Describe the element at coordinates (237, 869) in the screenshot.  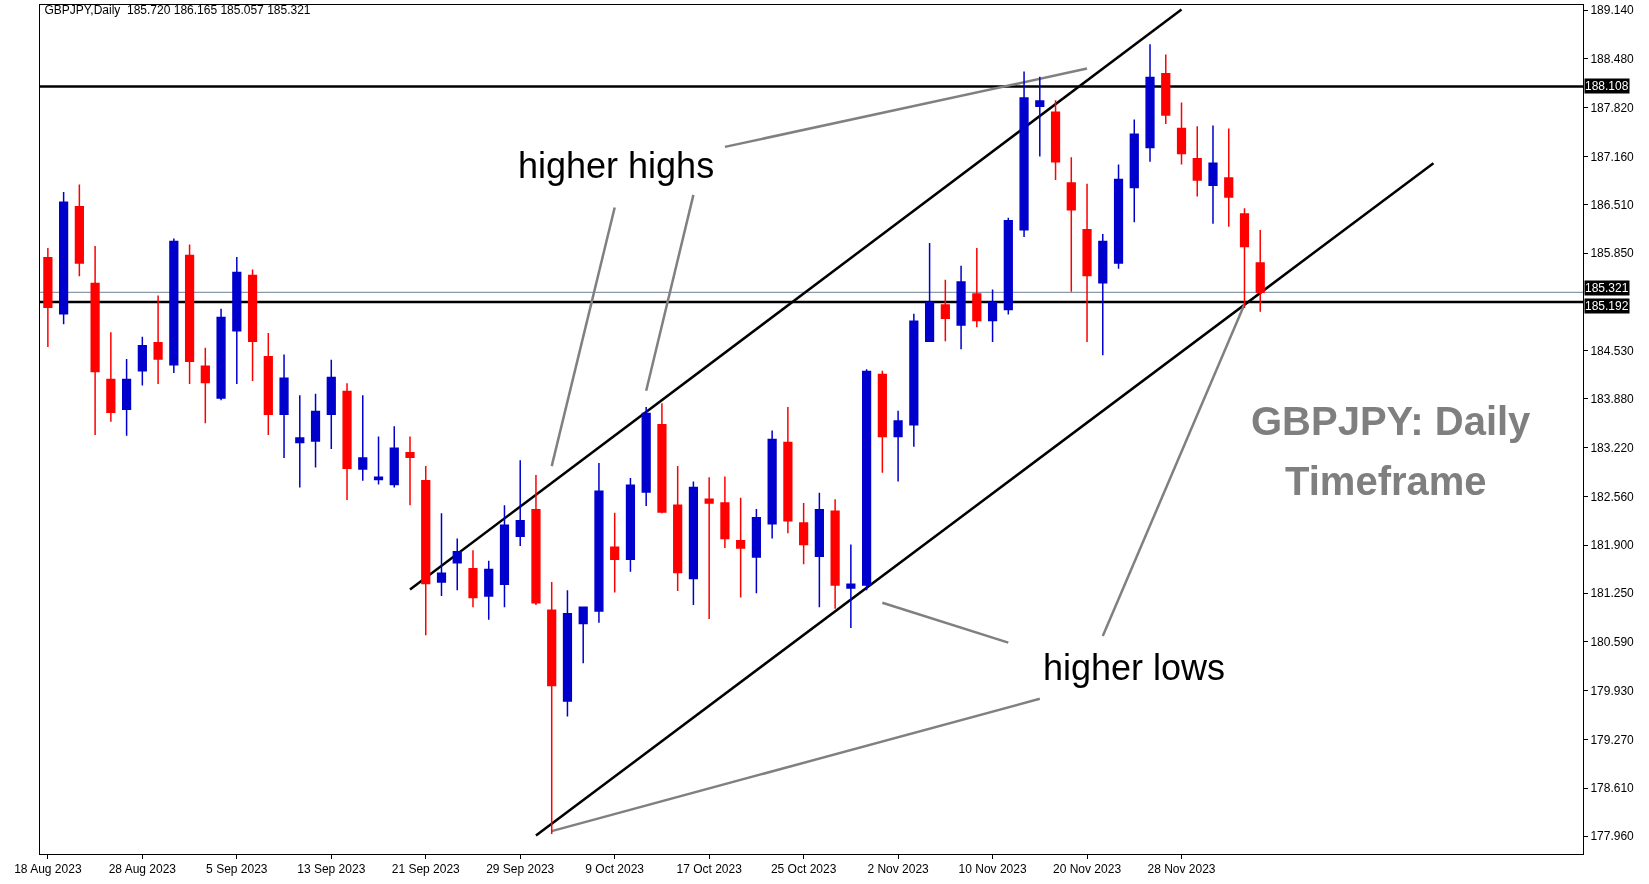
I see `x-tick-label: 5 Sep 2023` at that location.